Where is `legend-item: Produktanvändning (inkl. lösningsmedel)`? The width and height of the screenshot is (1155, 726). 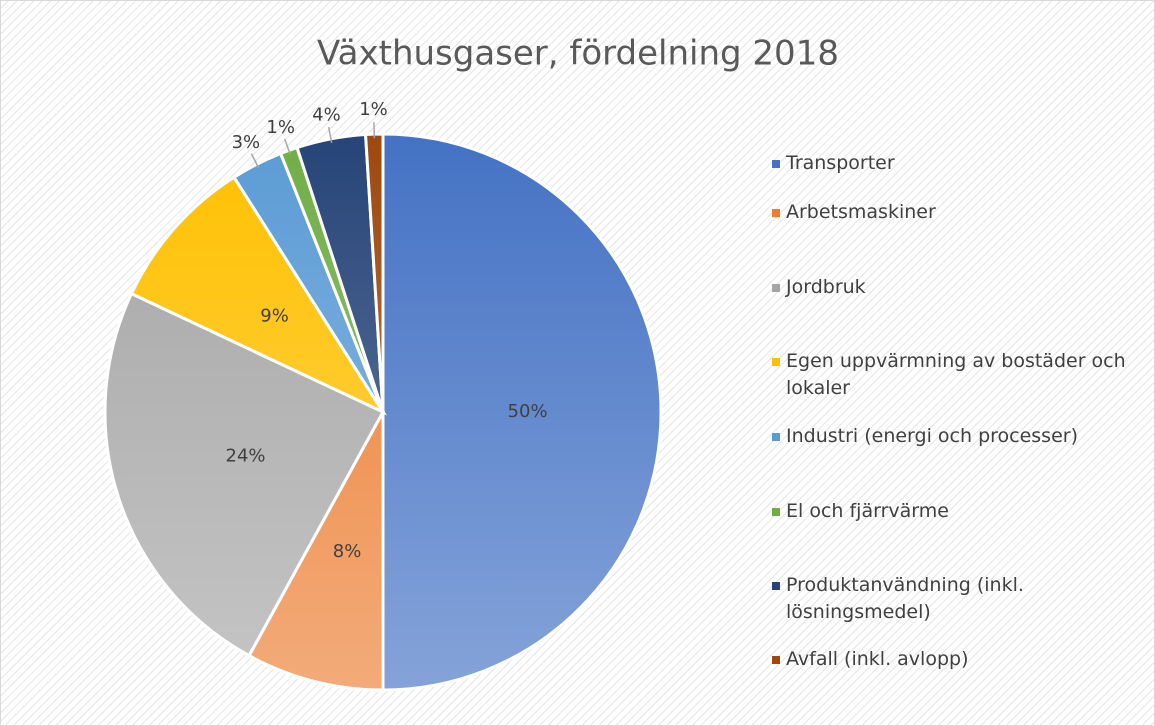
legend-item: Produktanvändning (inkl. lösningsmedel) is located at coordinates (955, 599).